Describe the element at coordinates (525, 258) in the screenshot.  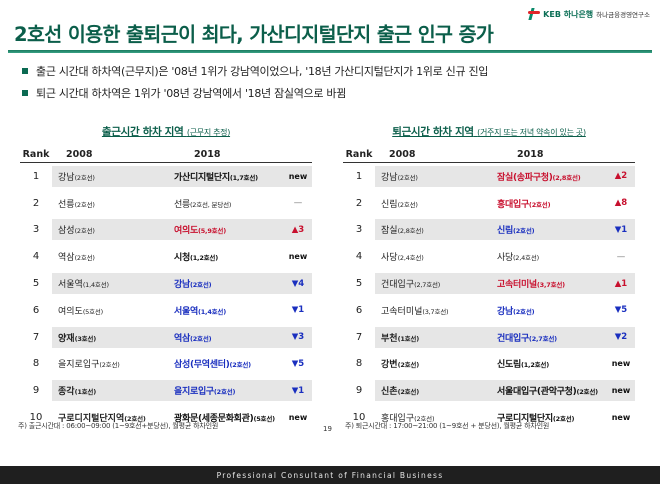
I see `line-info: (2,4호선)` at that location.